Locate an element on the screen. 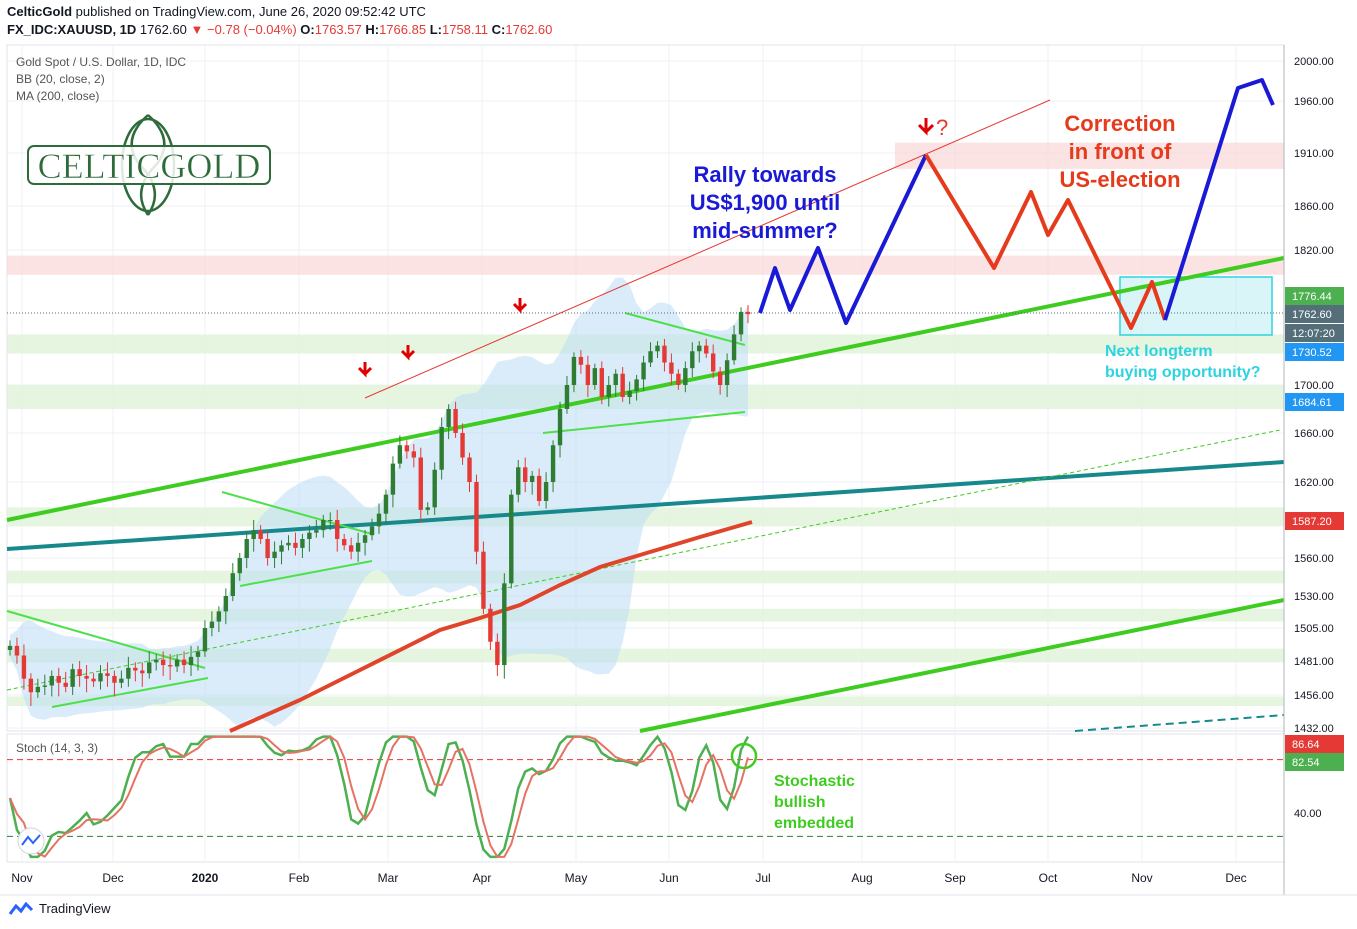 The width and height of the screenshot is (1357, 929). triangle-upper is located at coordinates (106, 639).